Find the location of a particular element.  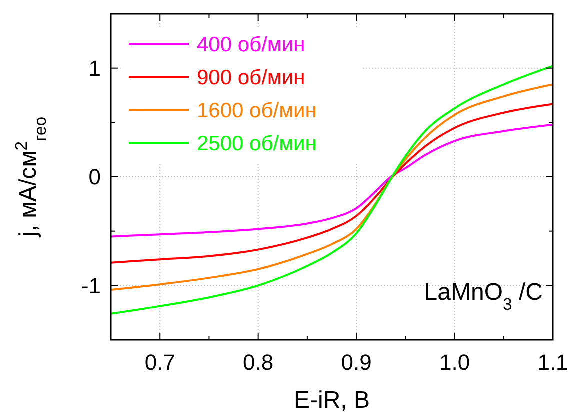

x-tick-label: 0.8 is located at coordinates (258, 362).